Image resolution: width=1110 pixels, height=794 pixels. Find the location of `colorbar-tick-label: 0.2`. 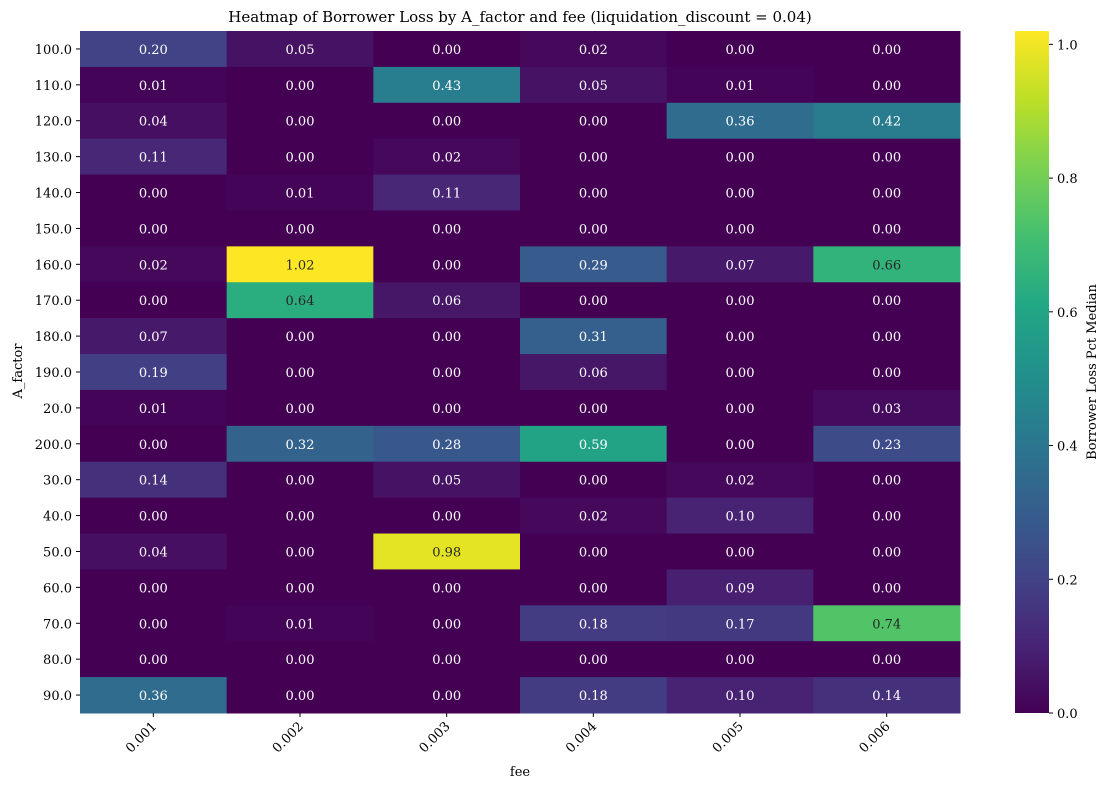

colorbar-tick-label: 0.2 is located at coordinates (1067, 580).